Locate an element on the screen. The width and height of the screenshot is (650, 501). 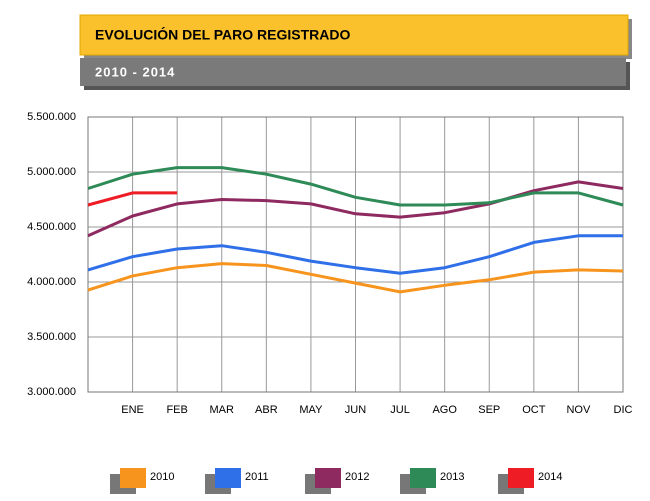
x-tick-label: ABR is located at coordinates (266, 410).